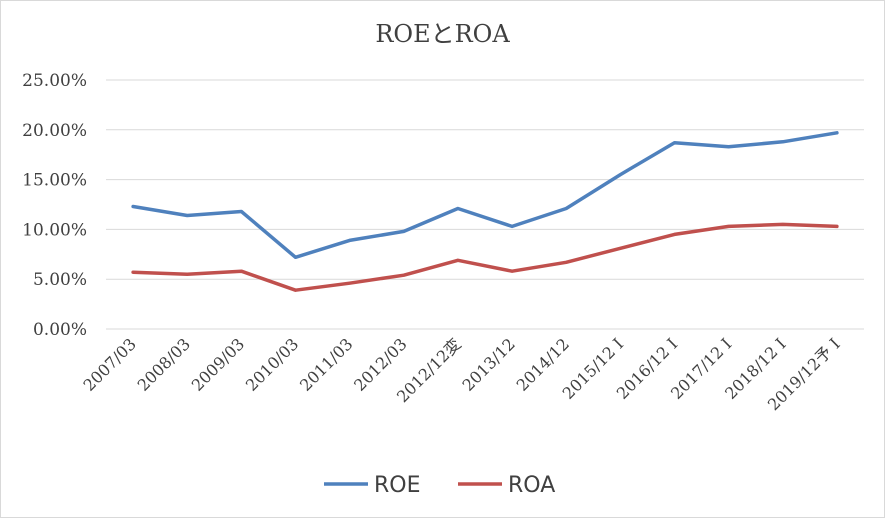 The image size is (885, 518). I want to click on series-line-roa, so click(485, 257).